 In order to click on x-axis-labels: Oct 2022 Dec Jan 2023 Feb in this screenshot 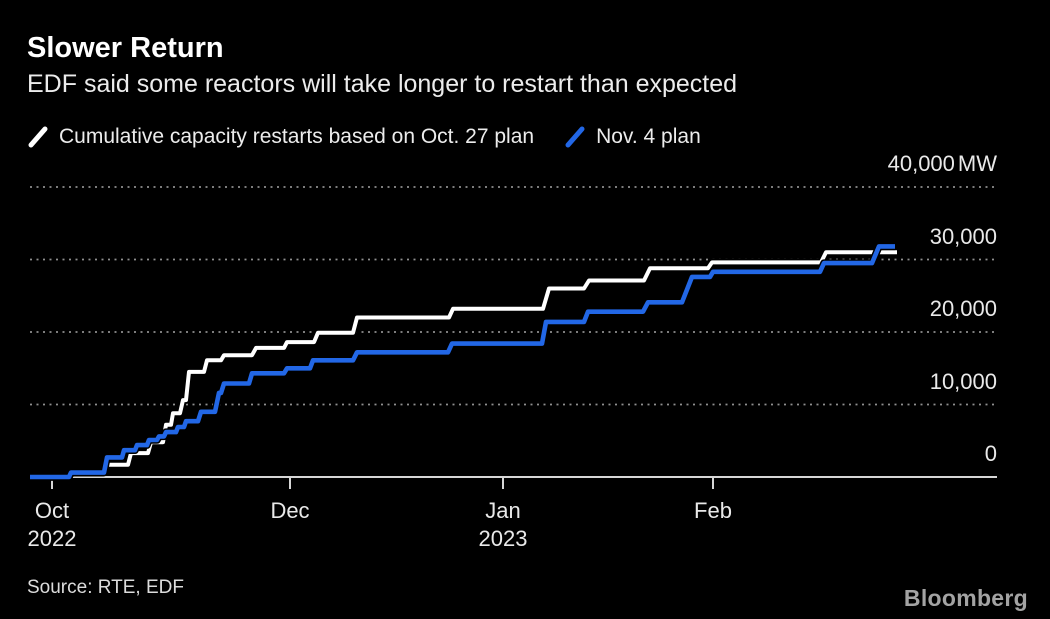, I will do `click(525, 527)`.